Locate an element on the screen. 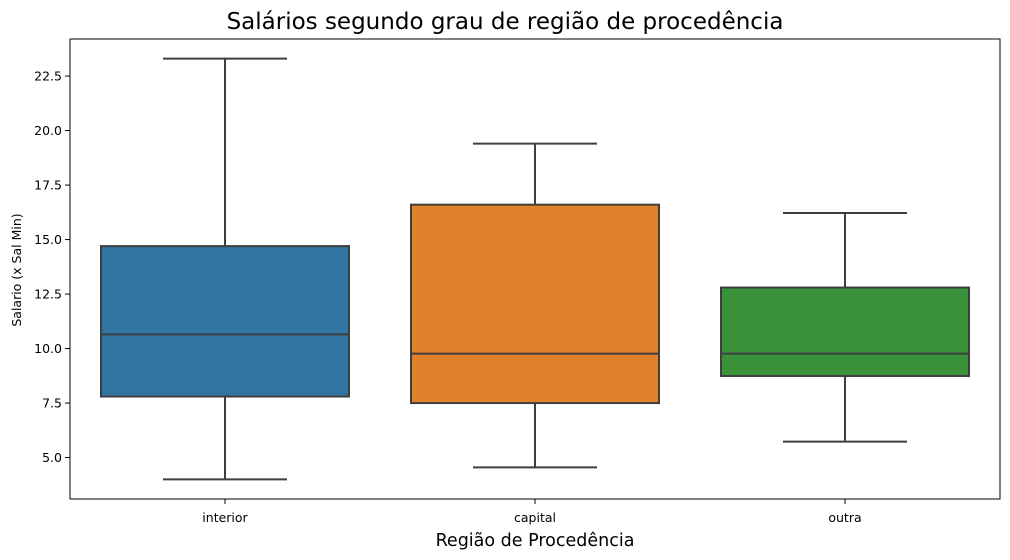 This screenshot has width=1010, height=560. x-axis: interior capital outra is located at coordinates (532, 512).